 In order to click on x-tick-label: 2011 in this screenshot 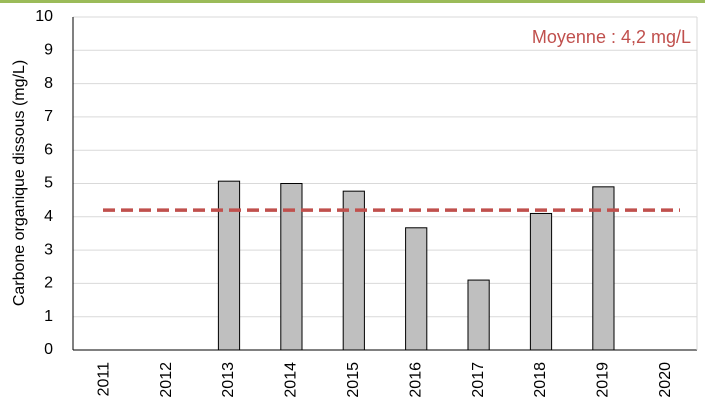, I will do `click(103, 379)`.